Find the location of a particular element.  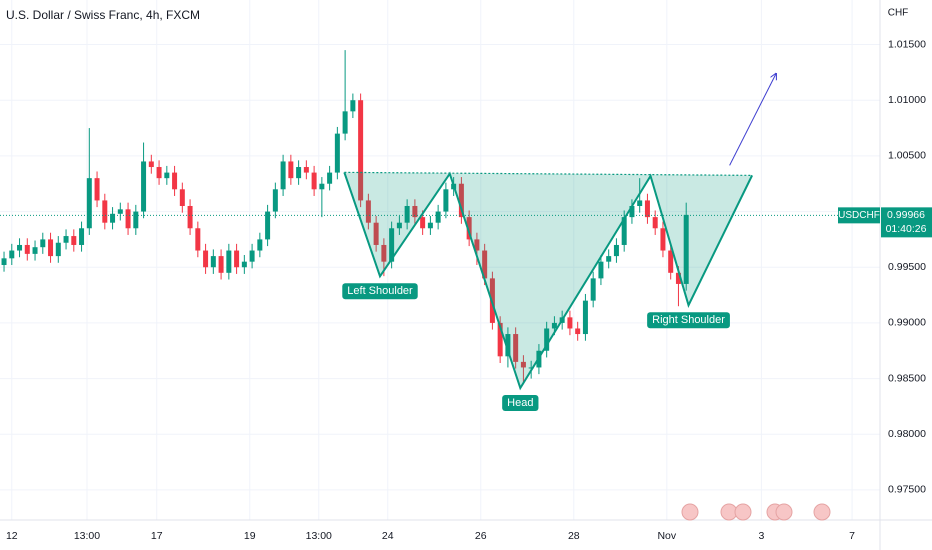

event-icons is located at coordinates (756, 512).